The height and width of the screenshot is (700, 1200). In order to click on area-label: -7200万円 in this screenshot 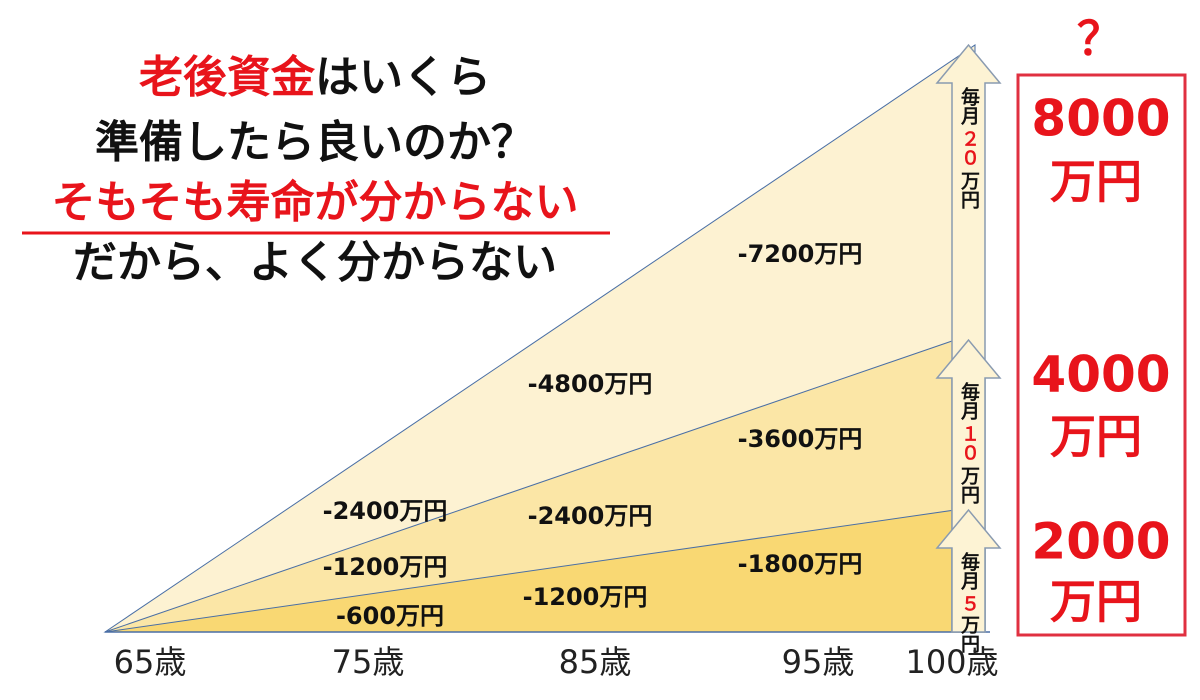, I will do `click(800, 254)`.